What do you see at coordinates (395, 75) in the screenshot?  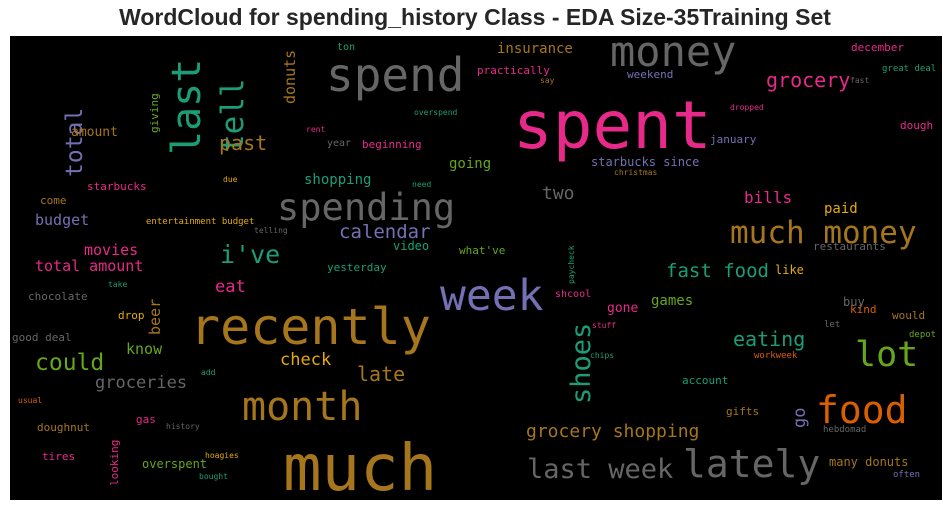 I see `word-spend: spend` at bounding box center [395, 75].